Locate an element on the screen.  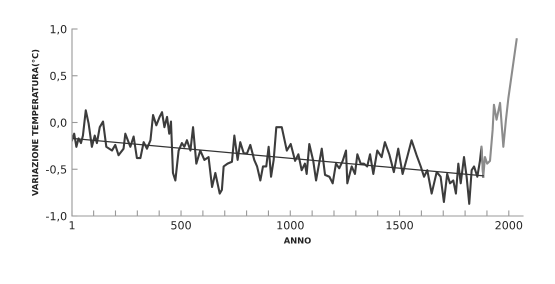
y-tick-label: -1,0 is located at coordinates (56, 217).